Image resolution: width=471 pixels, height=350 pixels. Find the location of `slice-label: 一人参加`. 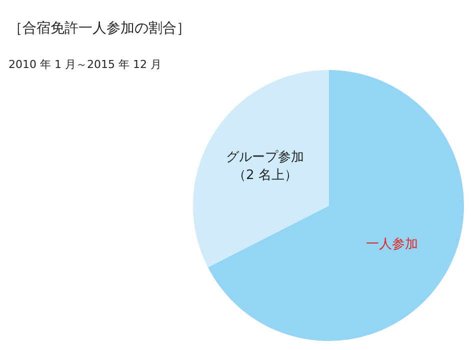

slice-label: 一人参加 is located at coordinates (392, 244).